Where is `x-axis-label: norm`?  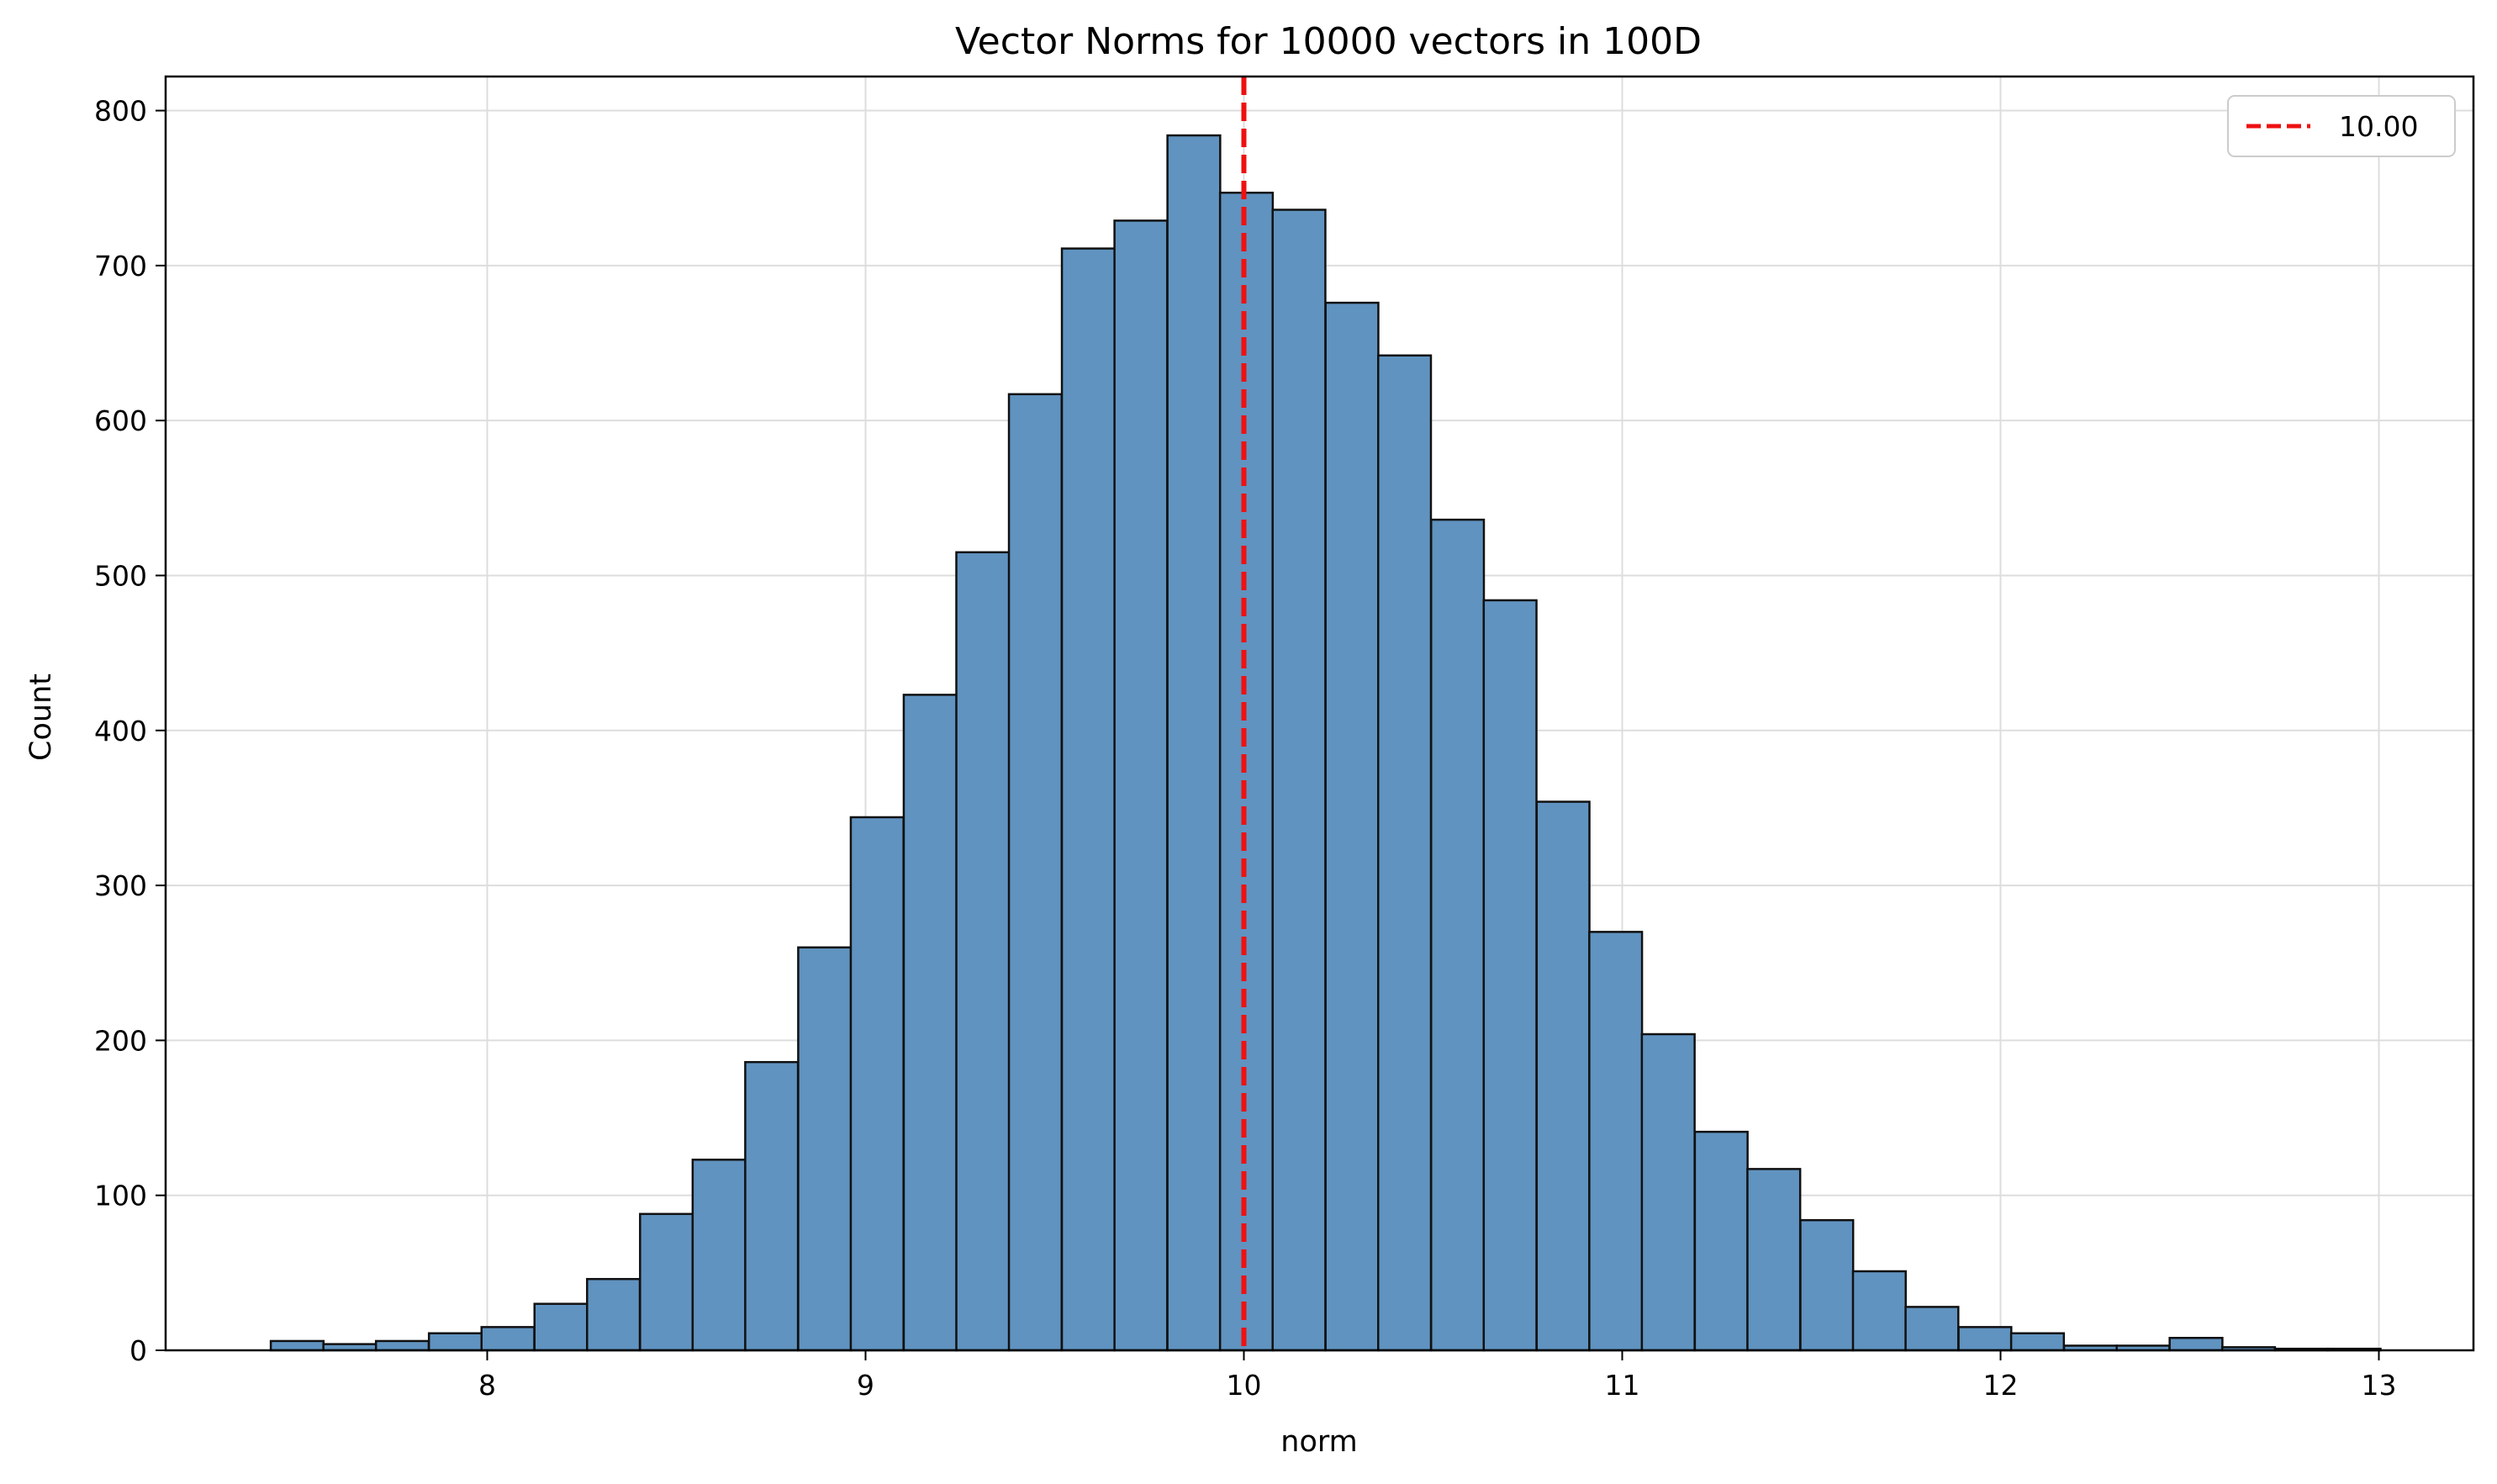 x-axis-label: norm is located at coordinates (1318, 1442).